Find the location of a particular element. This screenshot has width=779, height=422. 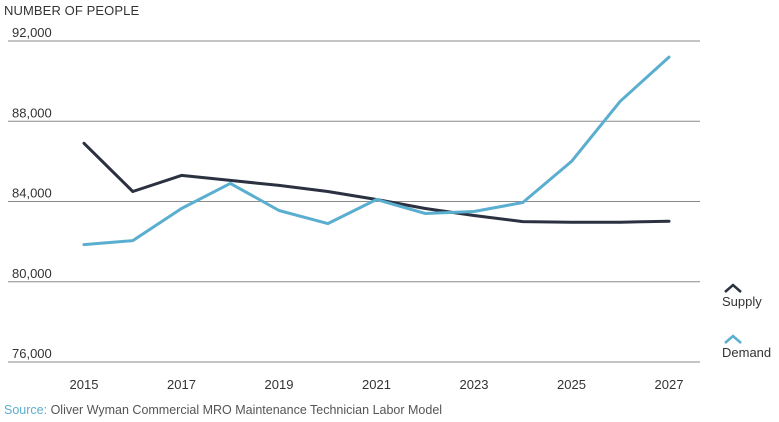

y-tick-label: 76,000 is located at coordinates (32, 353).